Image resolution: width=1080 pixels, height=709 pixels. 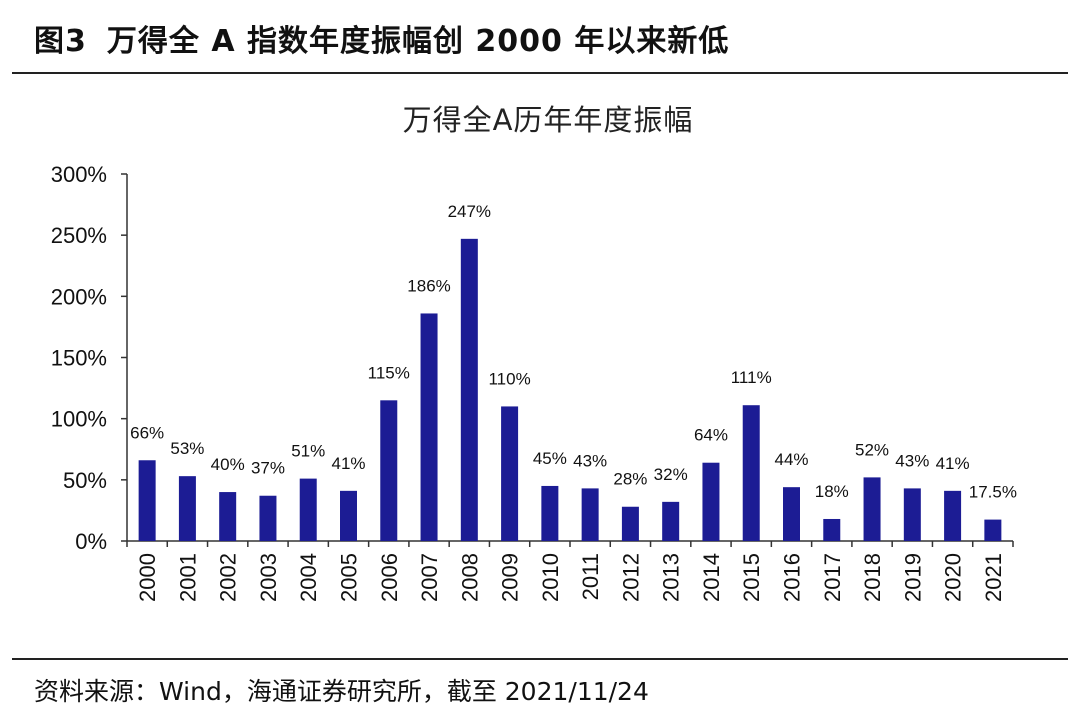 I want to click on bar-2002, so click(x=228, y=516).